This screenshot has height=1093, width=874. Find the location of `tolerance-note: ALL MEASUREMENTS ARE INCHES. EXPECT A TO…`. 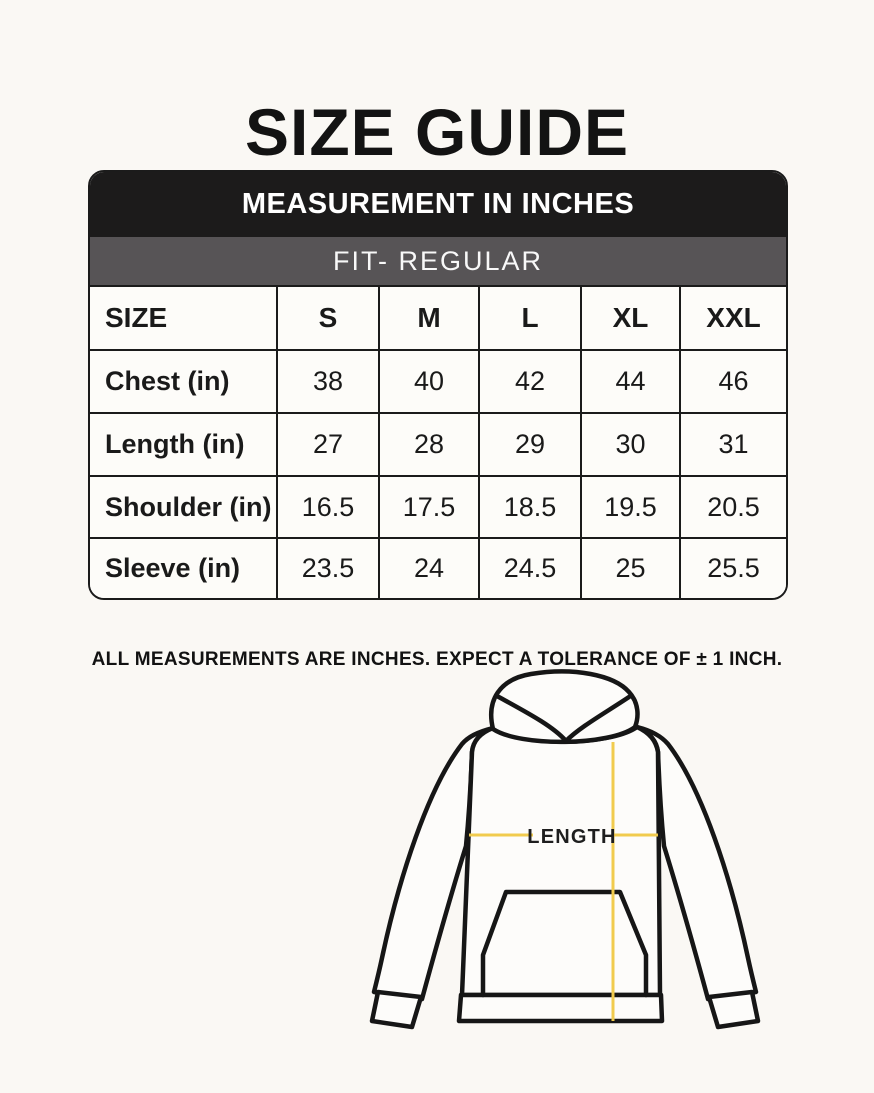

tolerance-note: ALL MEASUREMENTS ARE INCHES. EXPECT A TO… is located at coordinates (437, 659).